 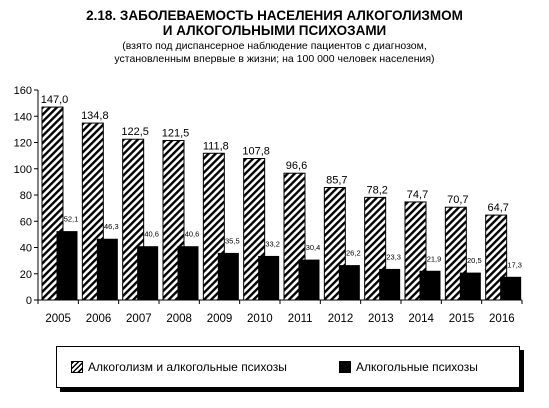 What do you see at coordinates (421, 319) in the screenshot?
I see `x-tick-label: 2014` at bounding box center [421, 319].